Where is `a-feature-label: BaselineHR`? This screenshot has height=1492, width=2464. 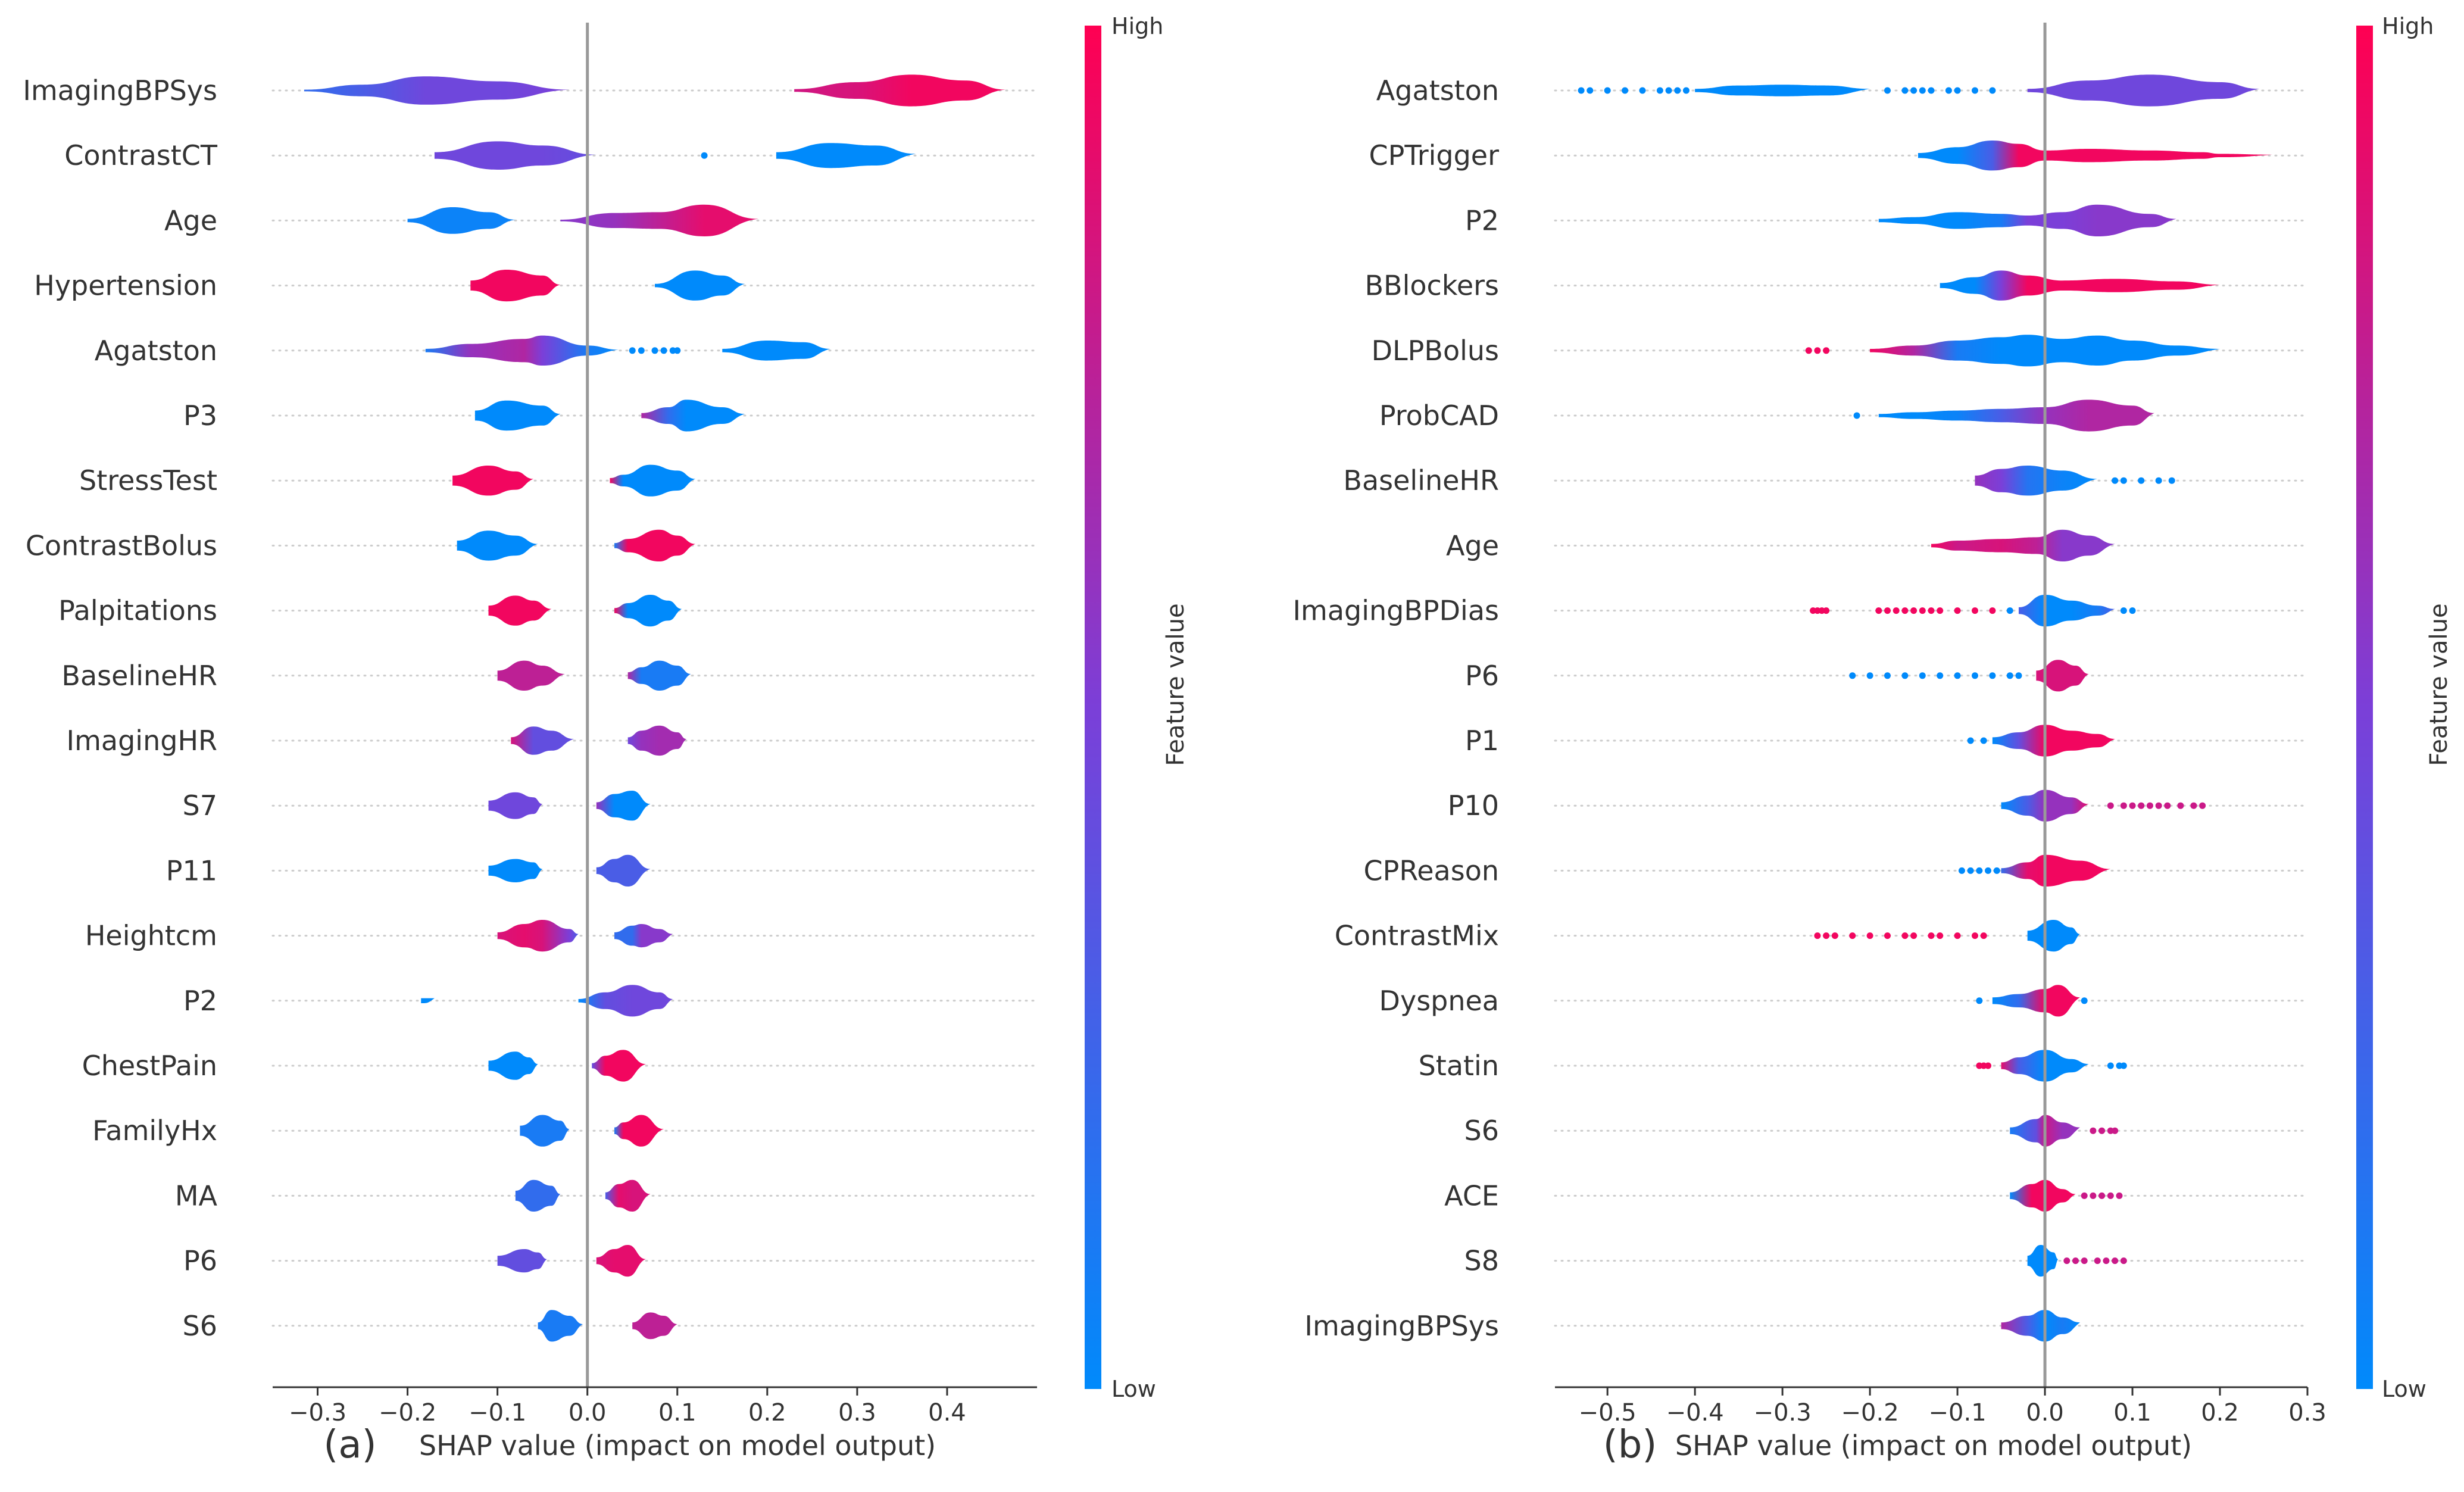
a-feature-label: BaselineHR is located at coordinates (139, 676).